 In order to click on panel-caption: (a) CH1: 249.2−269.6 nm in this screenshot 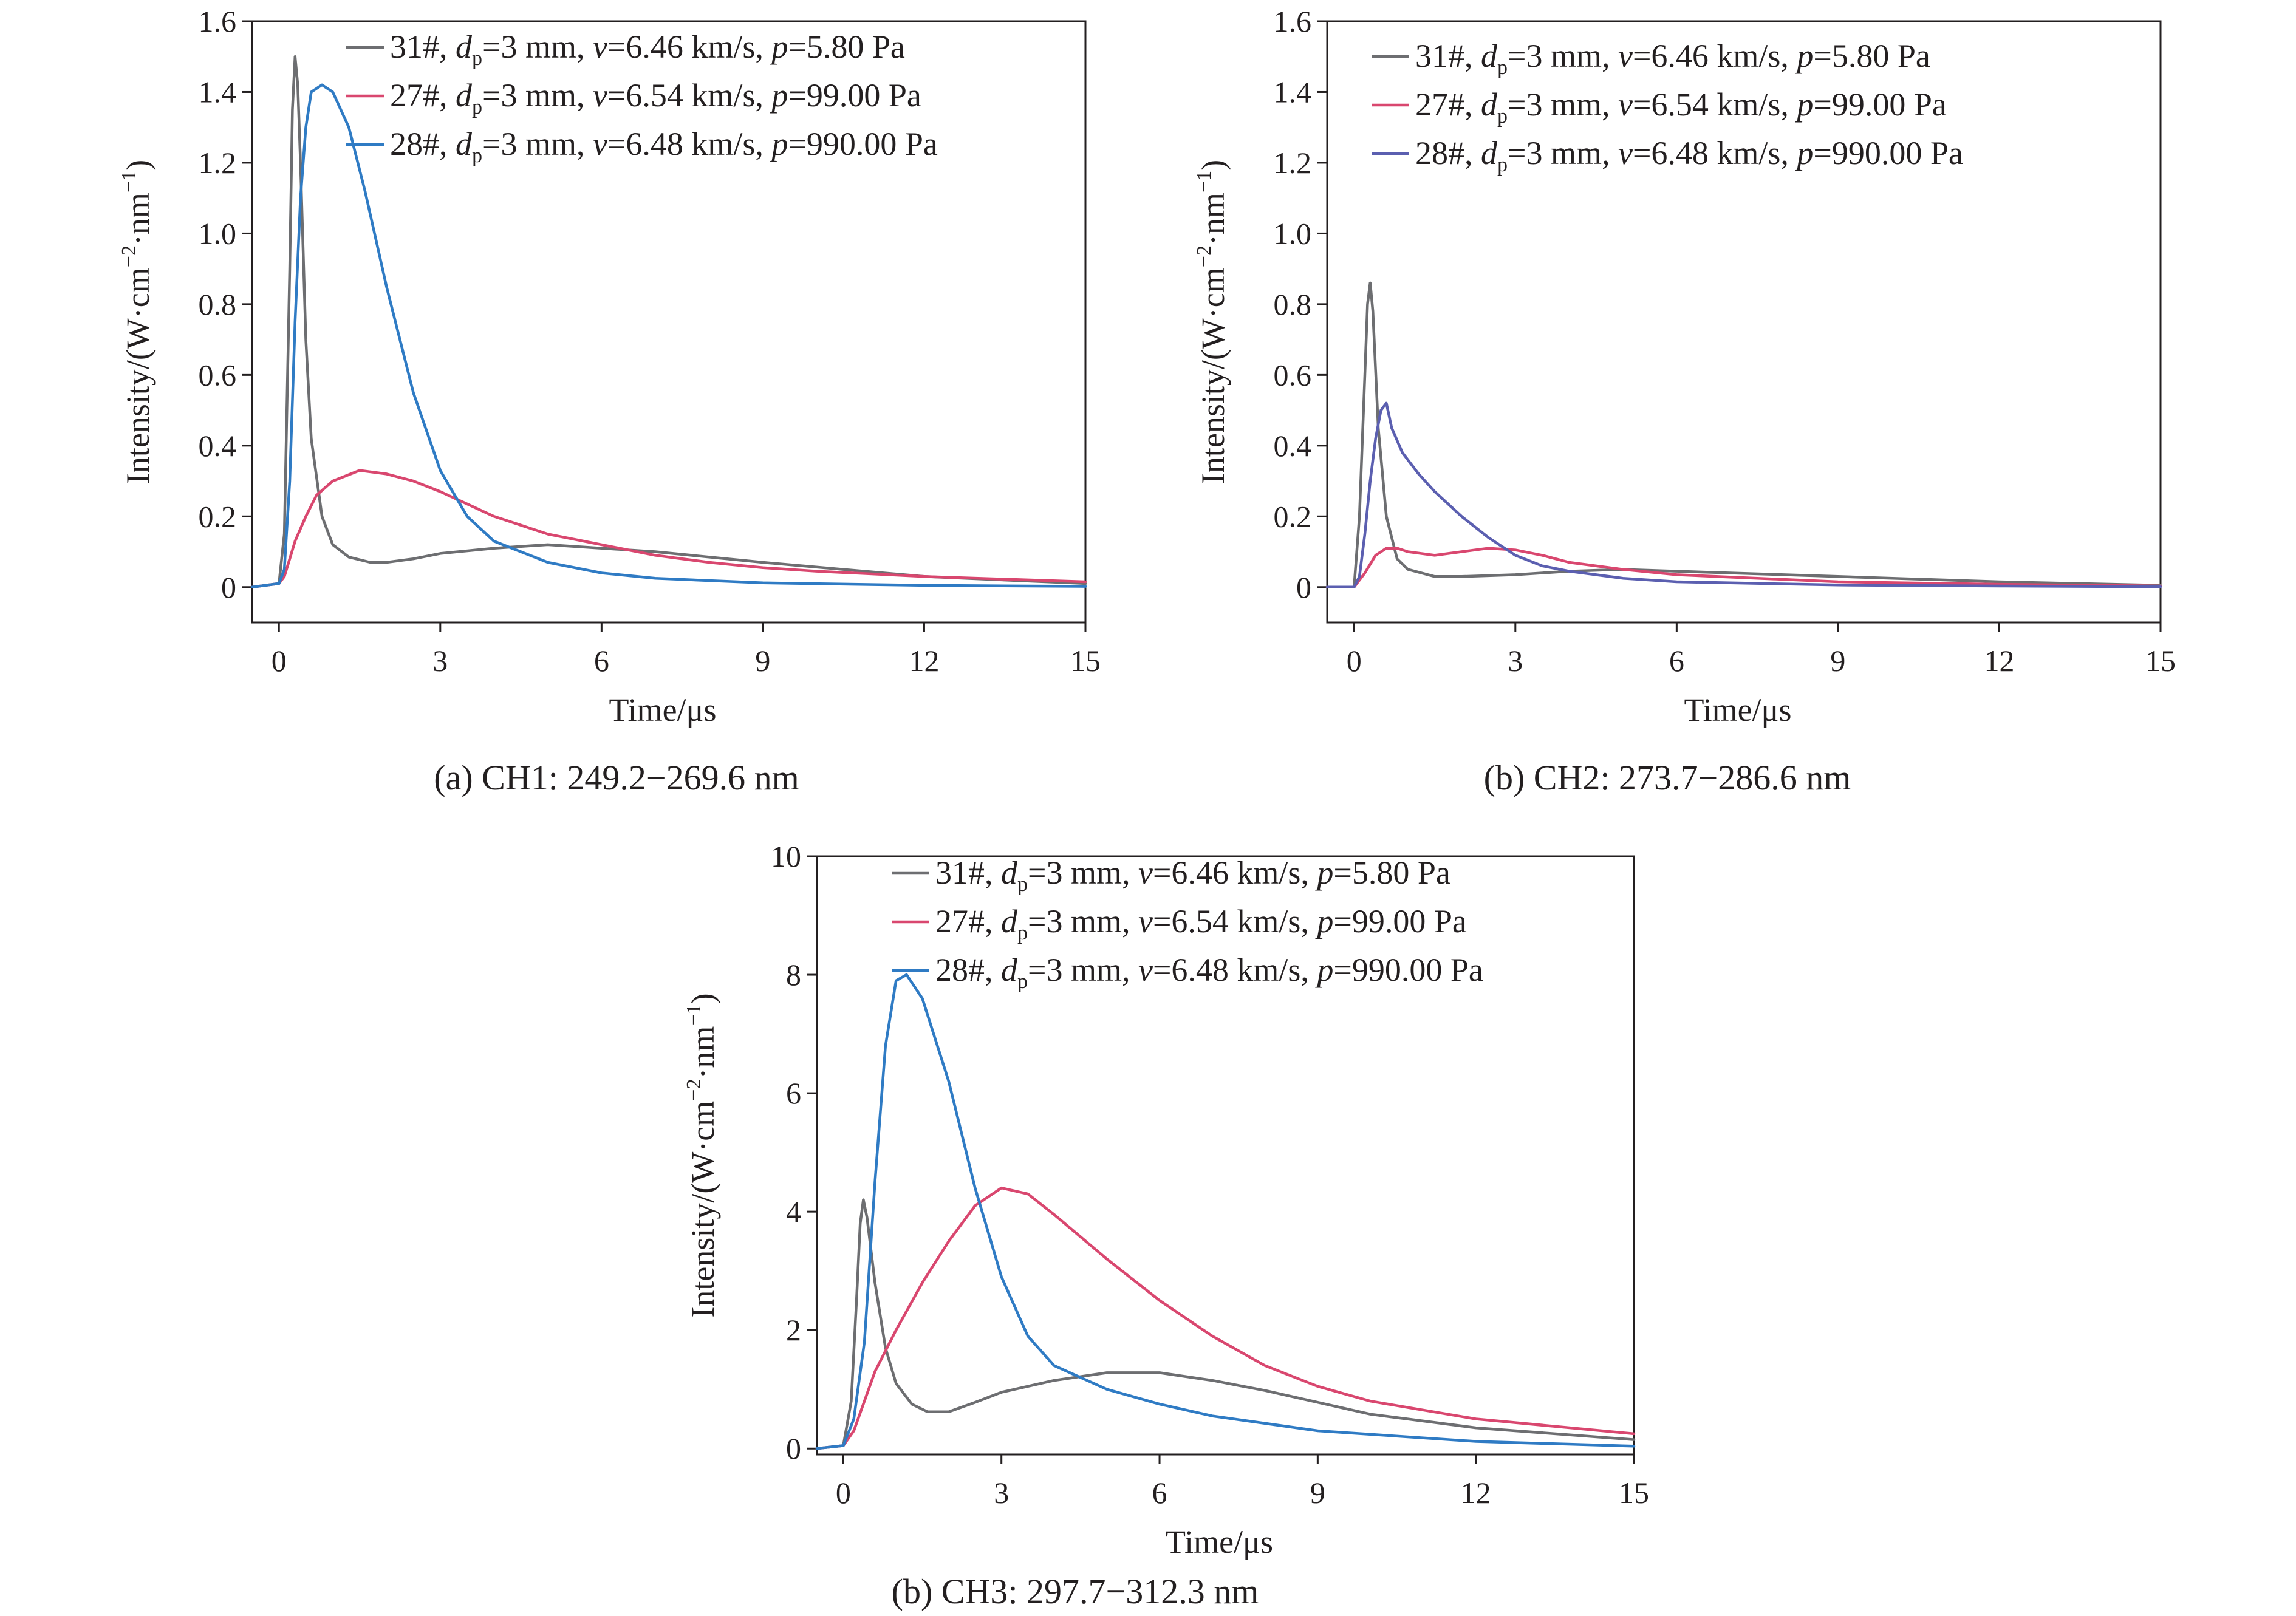, I will do `click(616, 778)`.